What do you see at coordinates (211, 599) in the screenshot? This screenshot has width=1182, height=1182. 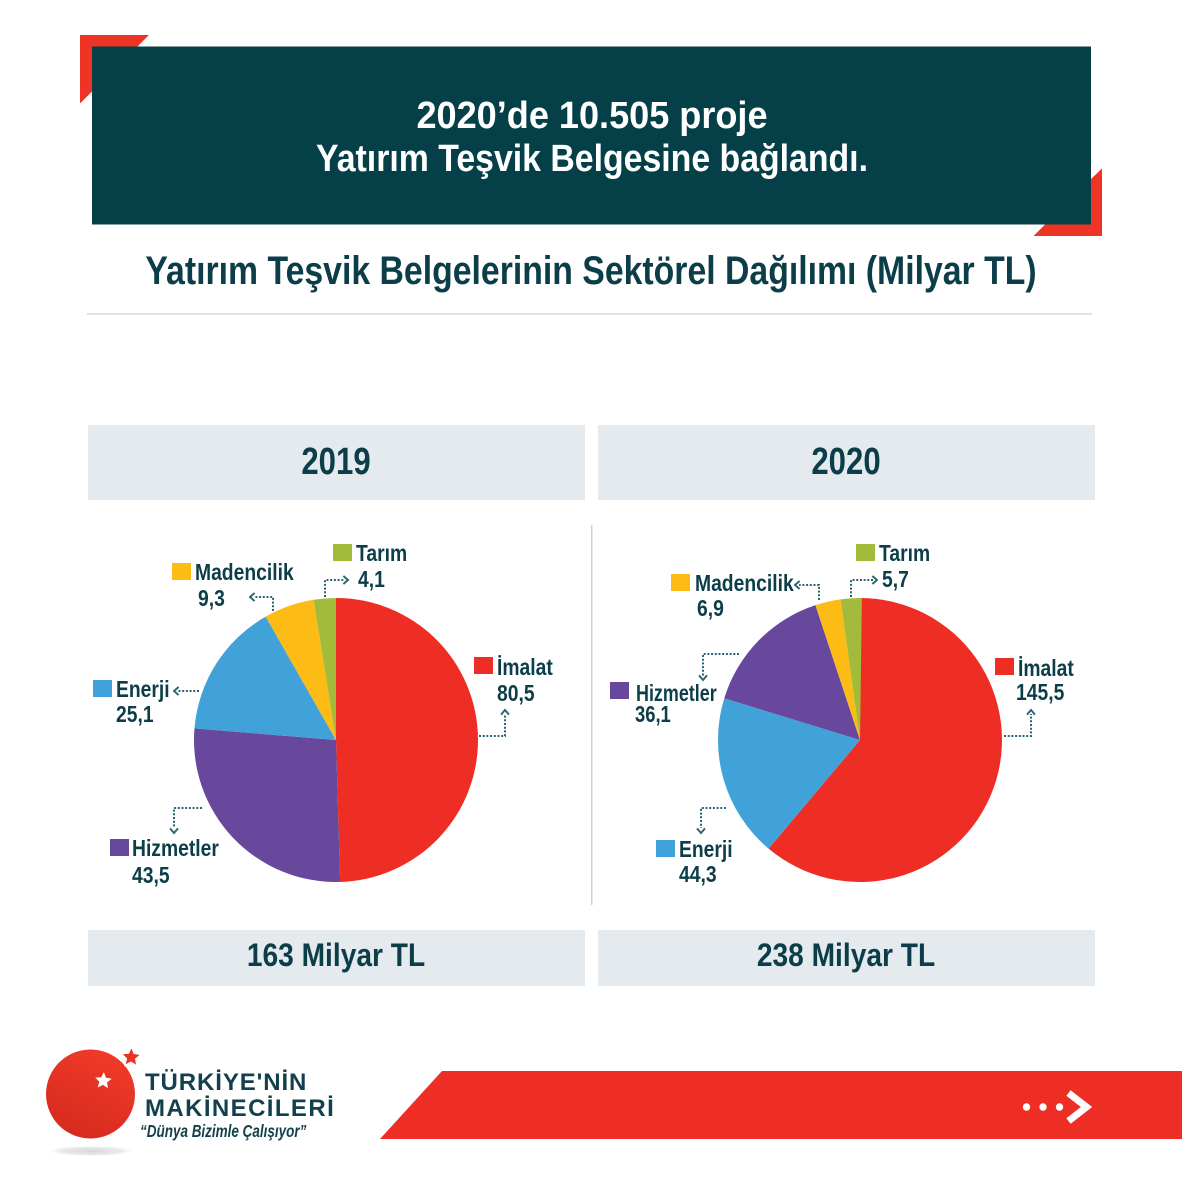 I see `svg-text: 9,3` at bounding box center [211, 599].